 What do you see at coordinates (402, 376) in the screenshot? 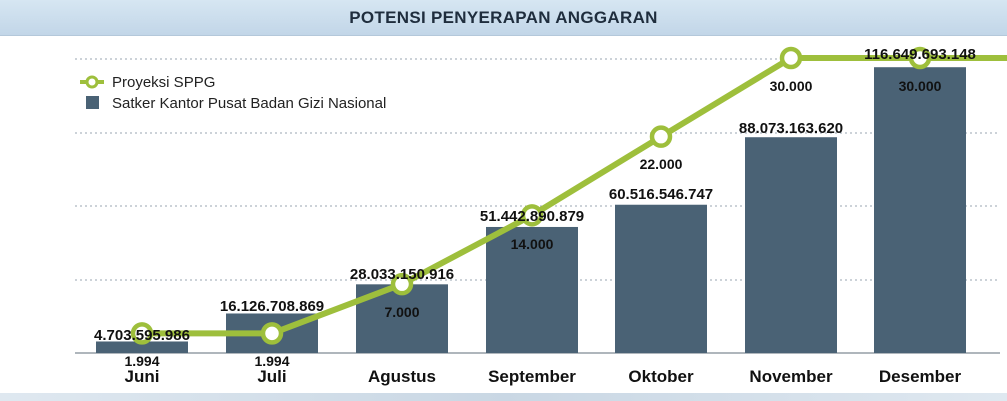
I see `category-label: Agustus` at bounding box center [402, 376].